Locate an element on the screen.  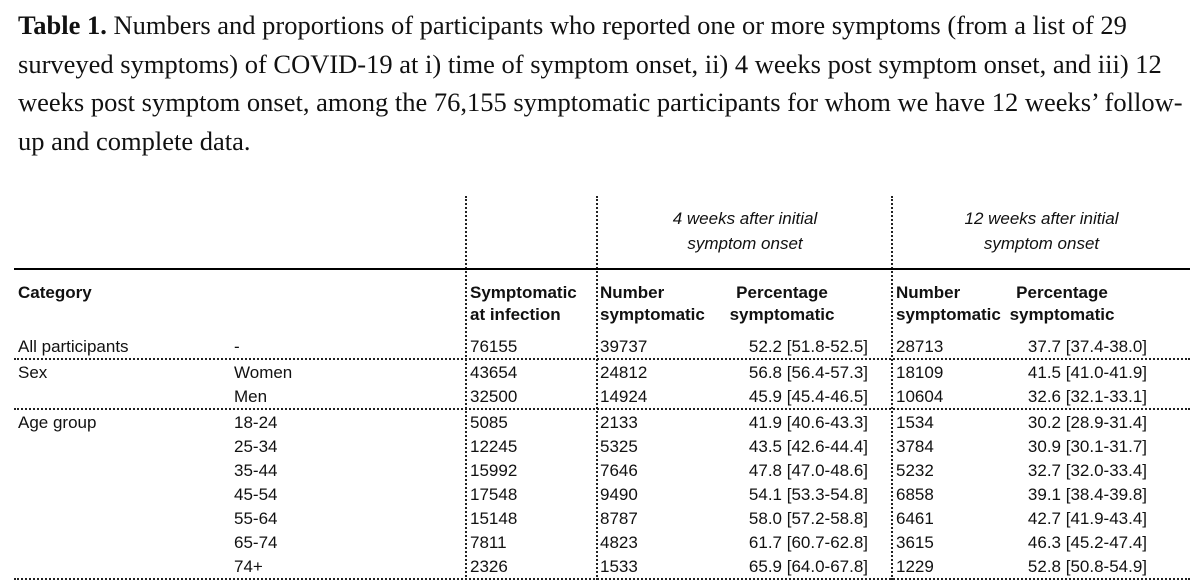
table-cell-subgroup: 74+ is located at coordinates (248, 566).